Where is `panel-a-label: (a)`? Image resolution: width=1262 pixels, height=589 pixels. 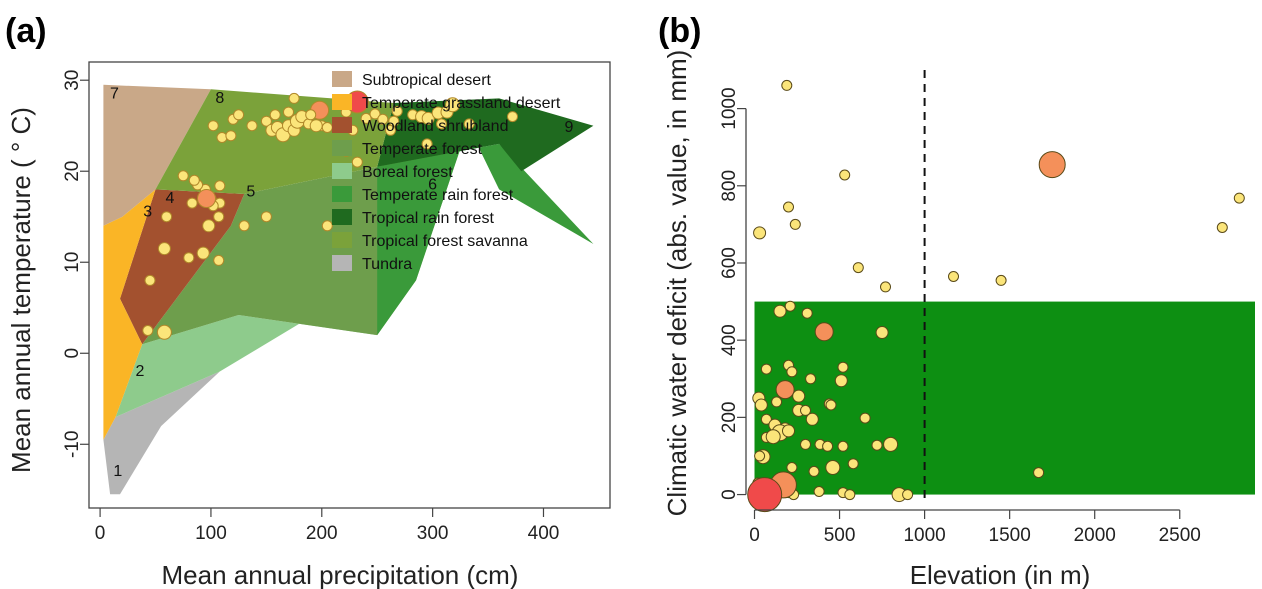 panel-a-label: (a) is located at coordinates (26, 31).